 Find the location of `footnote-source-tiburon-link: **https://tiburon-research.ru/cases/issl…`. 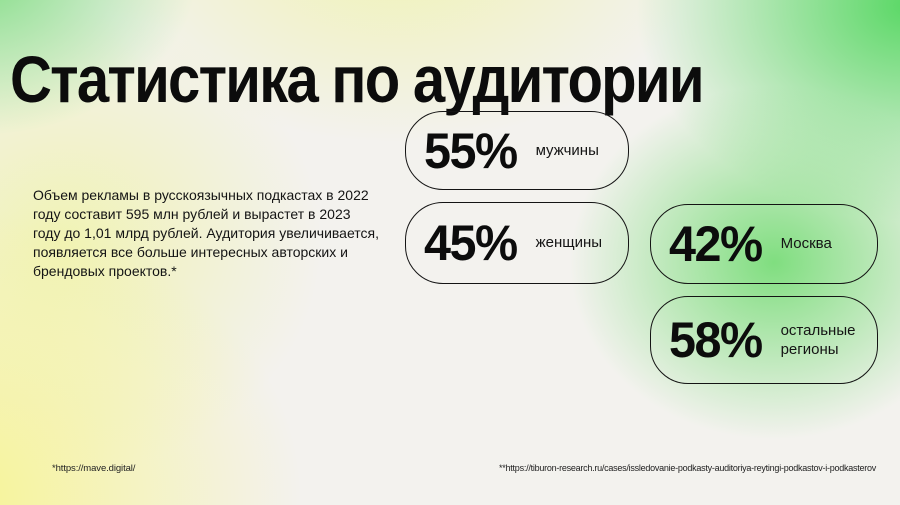

footnote-source-tiburon-link: **https://tiburon-research.ru/cases/issl… is located at coordinates (687, 468).